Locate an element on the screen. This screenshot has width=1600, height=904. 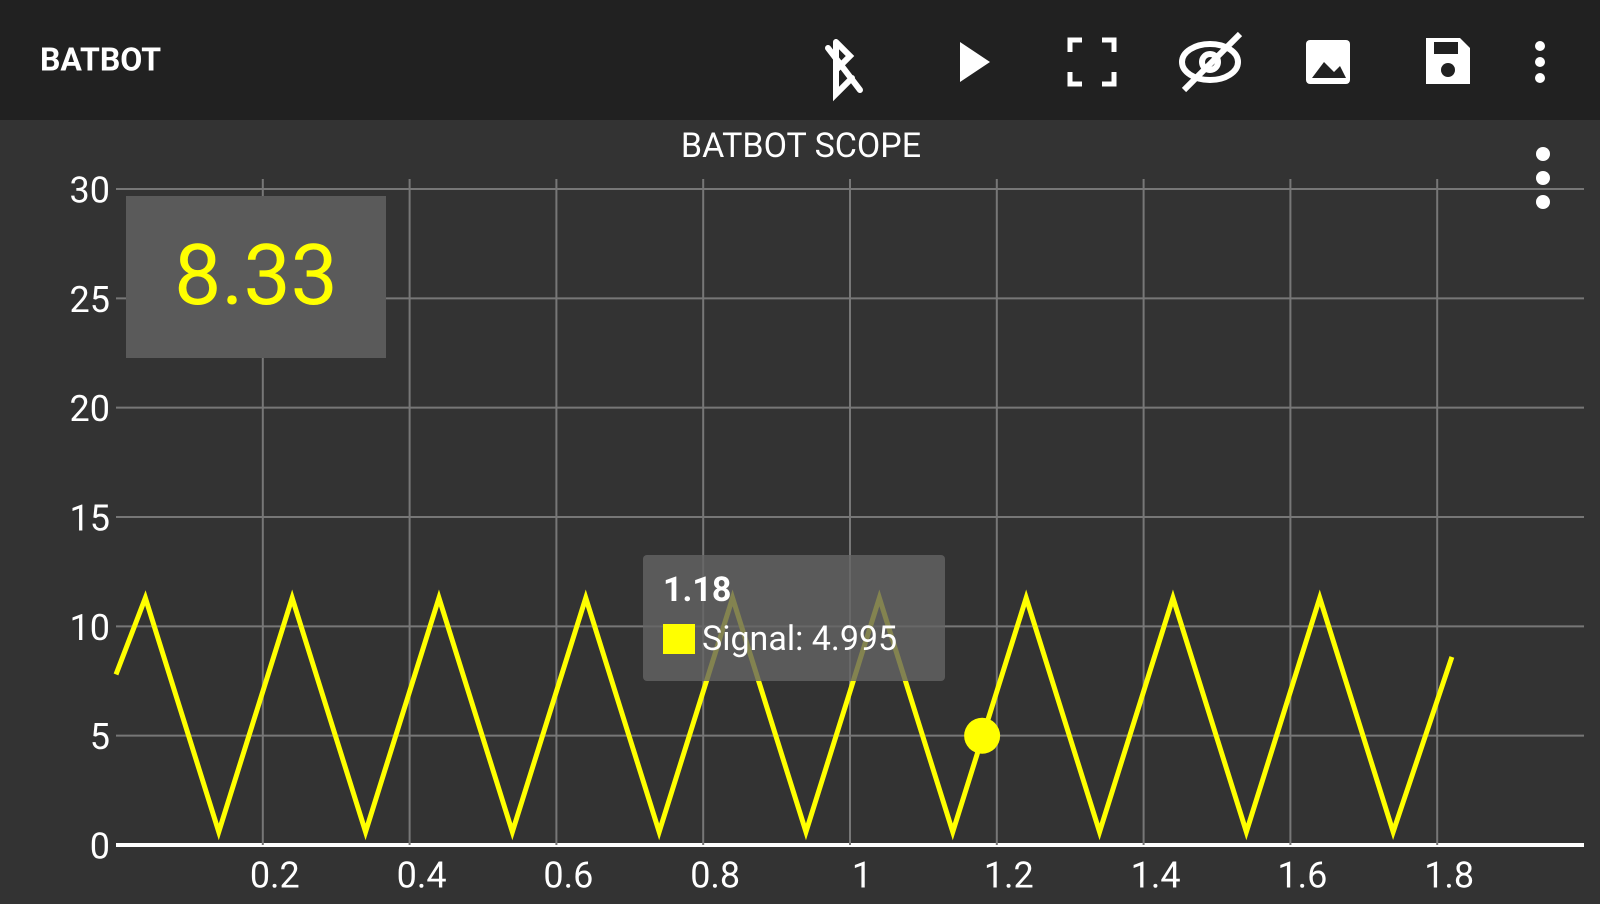
tooltip-title: 1.18 is located at coordinates (697, 590).